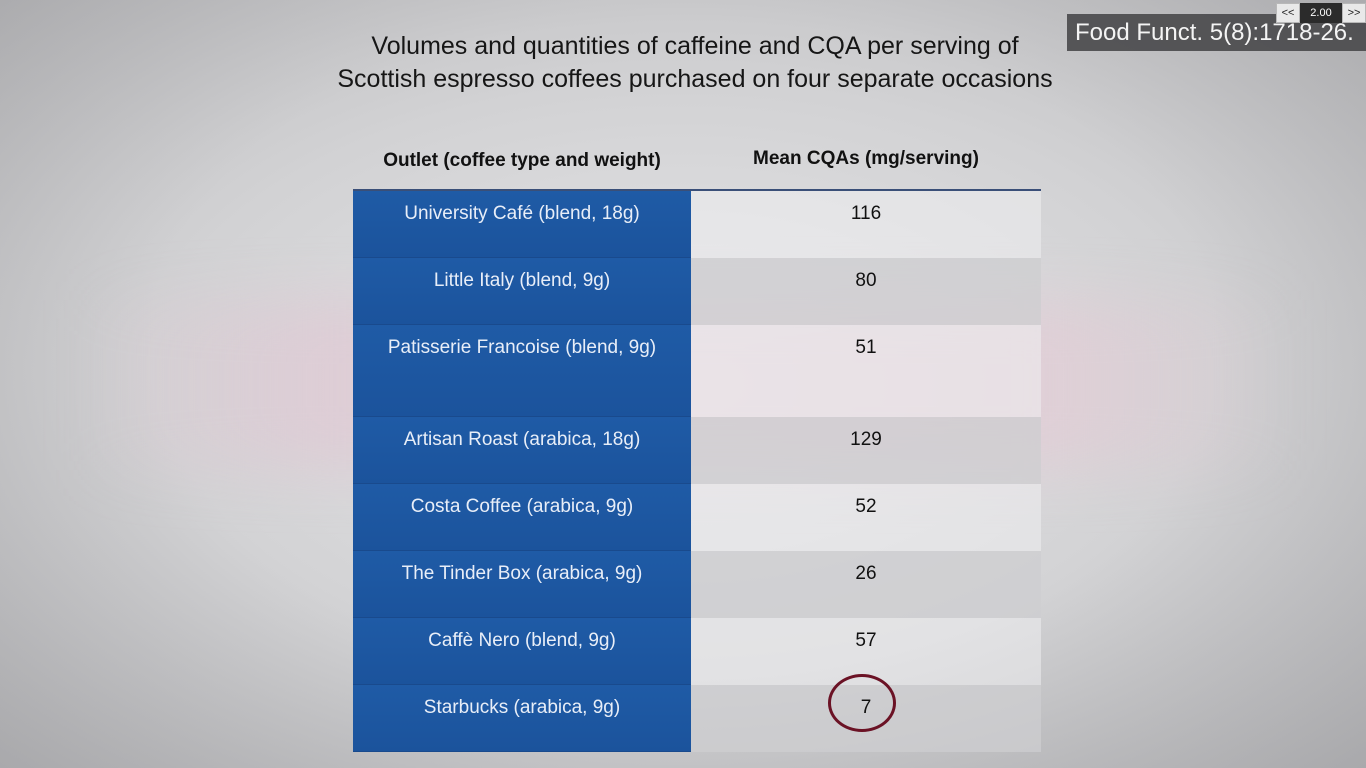 This screenshot has height=768, width=1366. I want to click on outlet-cell: The Tinder Box (arabica, 9g), so click(522, 584).